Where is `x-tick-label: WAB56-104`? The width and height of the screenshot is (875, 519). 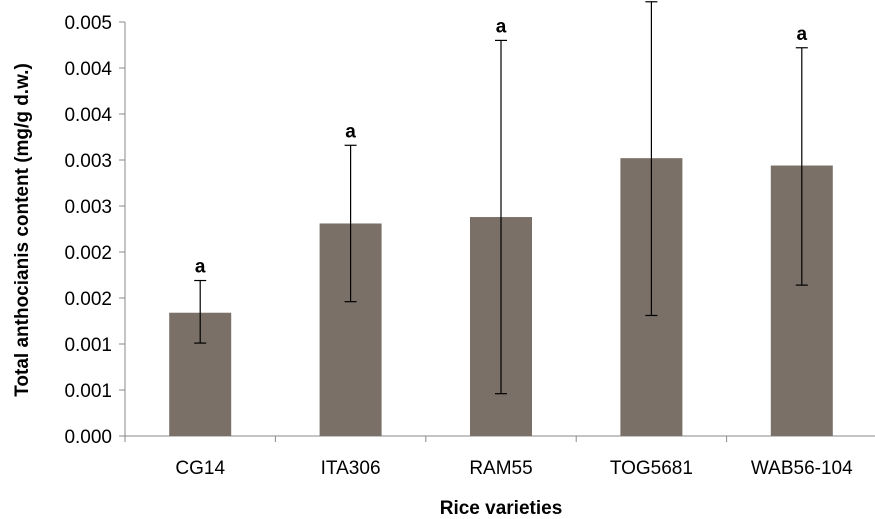
x-tick-label: WAB56-104 is located at coordinates (802, 468).